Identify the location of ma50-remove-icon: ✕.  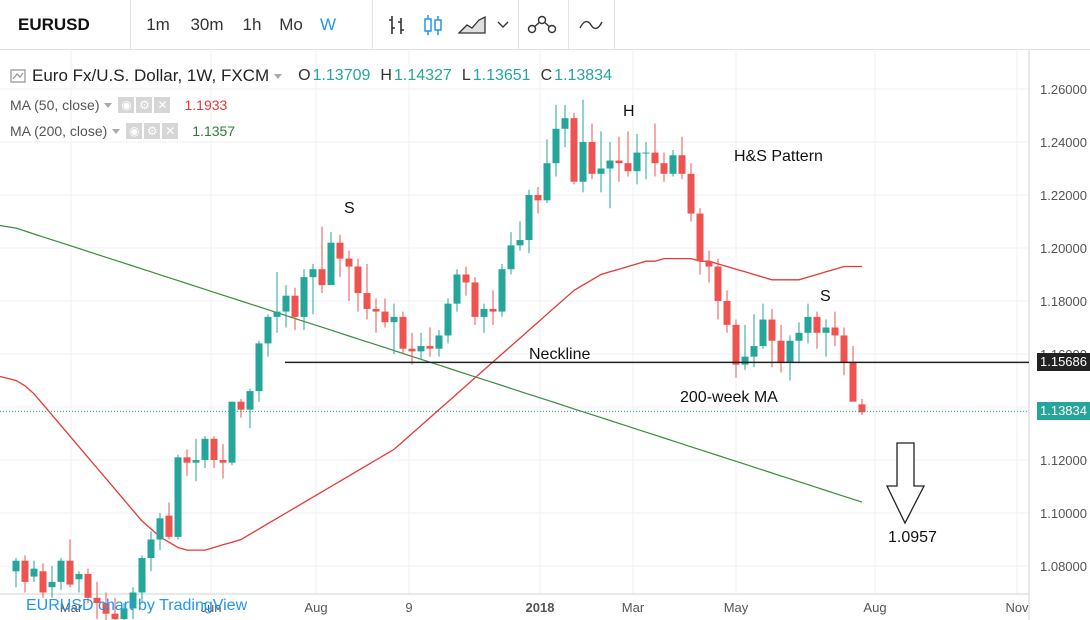
(162, 105).